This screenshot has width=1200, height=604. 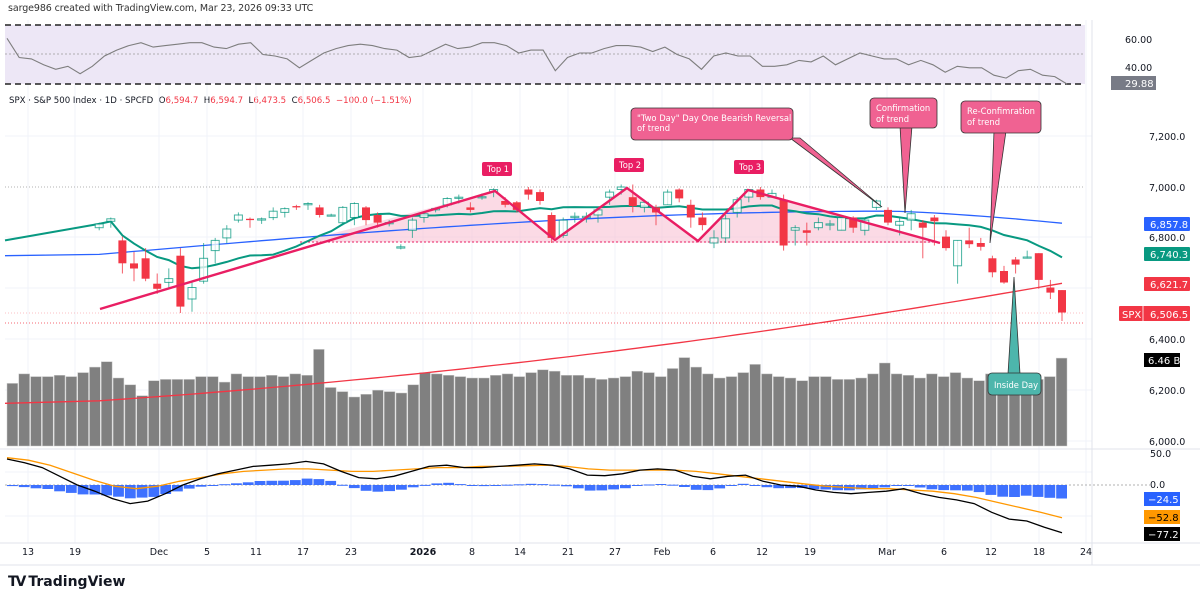 I want to click on annotation-inside-day-text: Inside Day, so click(x=1016, y=385).